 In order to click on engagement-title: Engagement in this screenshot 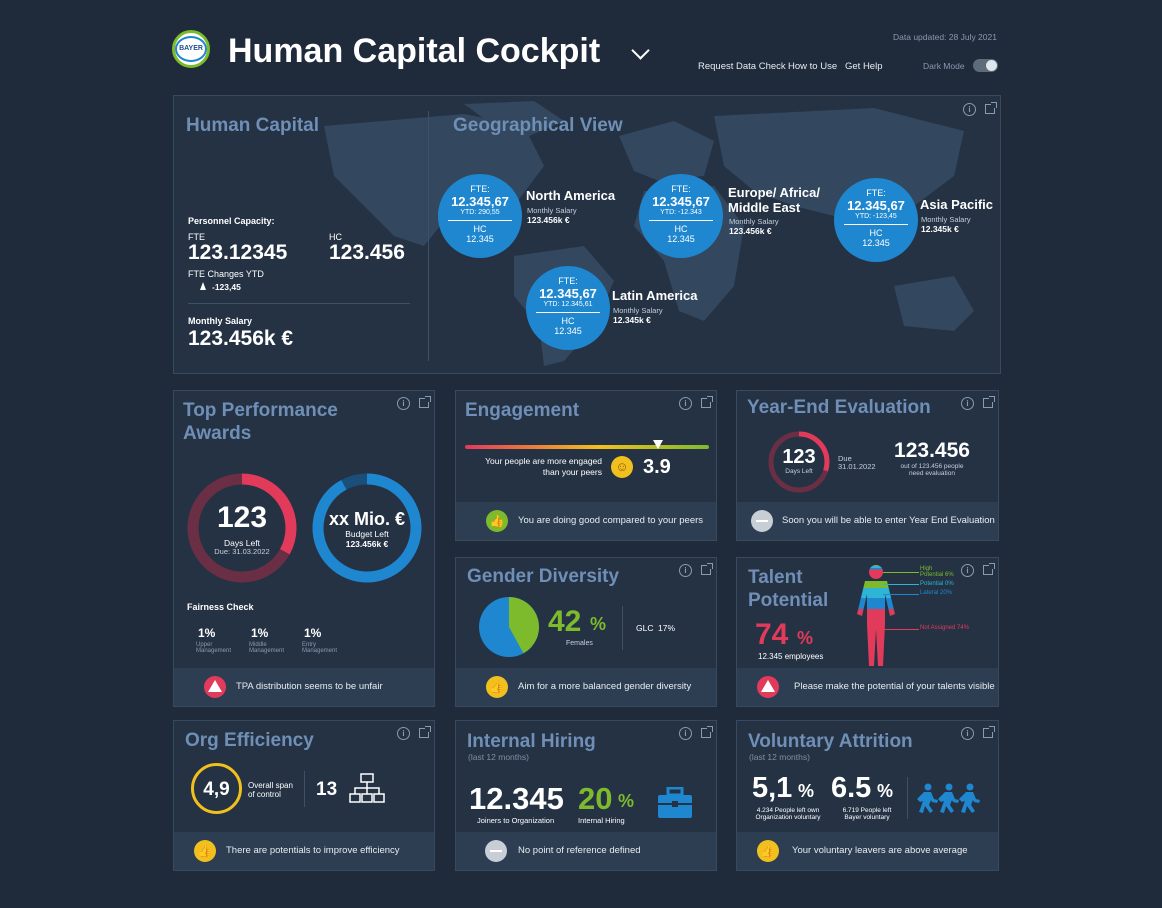, I will do `click(522, 410)`.